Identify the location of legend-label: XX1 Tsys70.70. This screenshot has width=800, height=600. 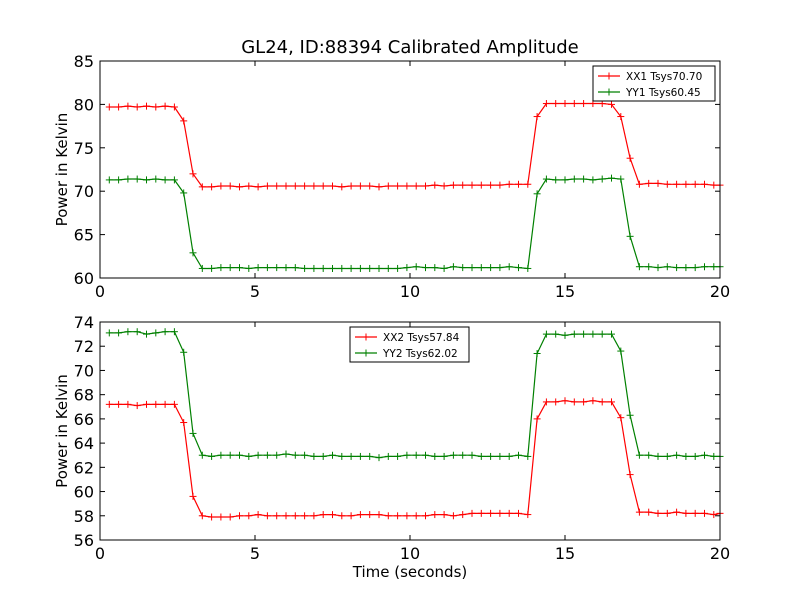
(664, 77).